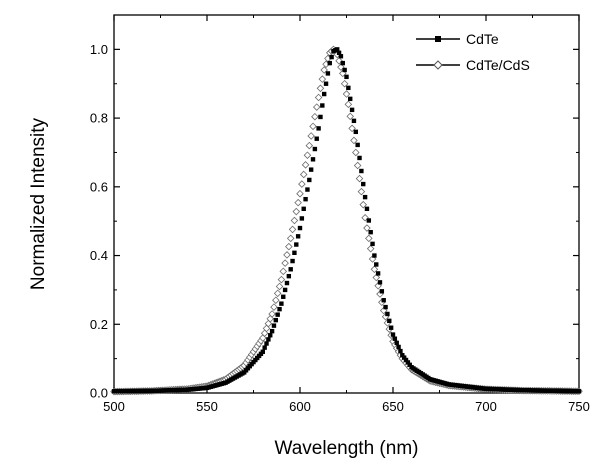 This screenshot has width=595, height=466. Describe the element at coordinates (438, 39) in the screenshot. I see `legend-marker-cdte` at that location.